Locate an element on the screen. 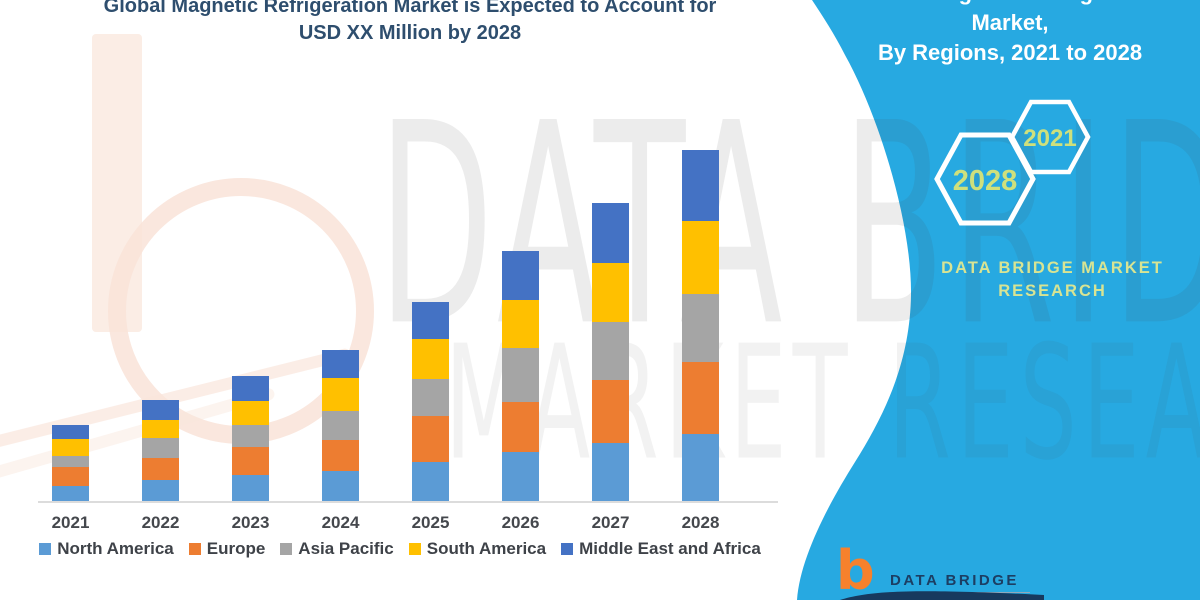 The width and height of the screenshot is (1200, 600). legend-item-south-america: South America is located at coordinates (477, 549).